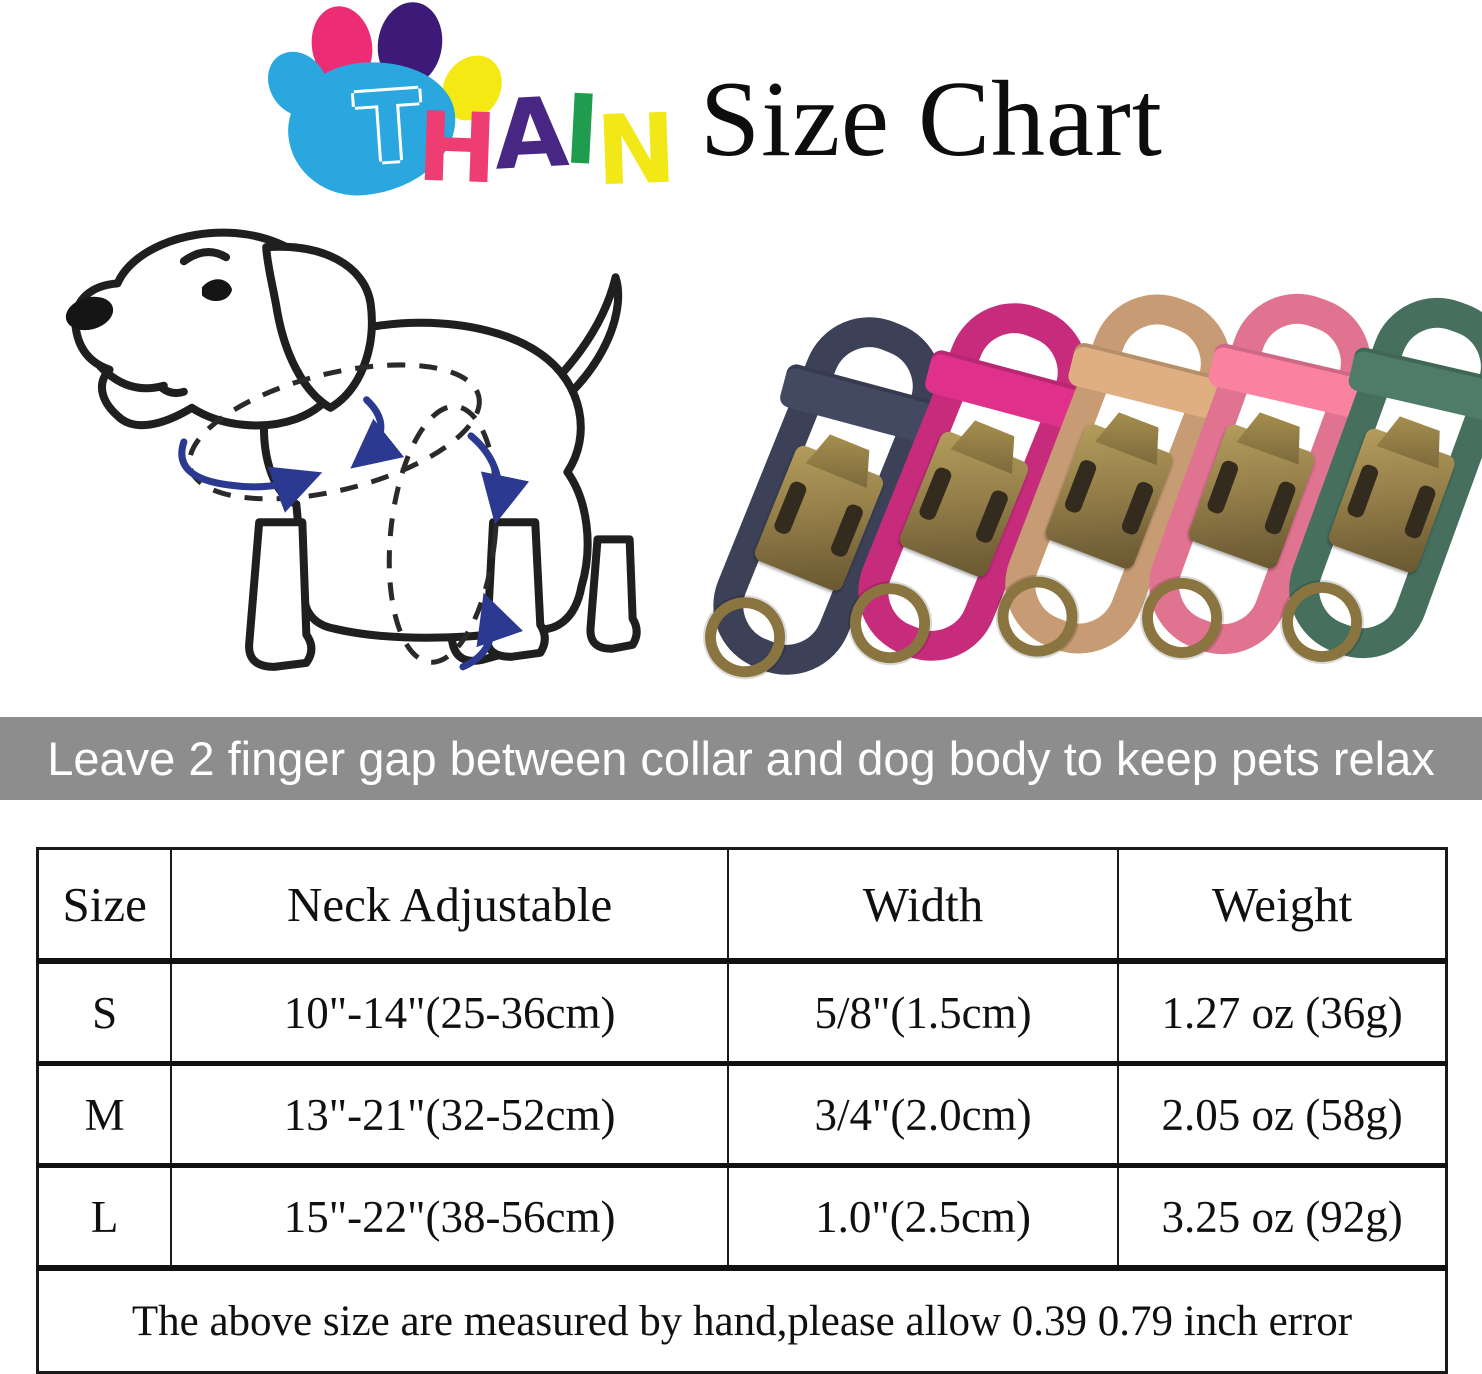  Describe the element at coordinates (104, 1013) in the screenshot. I see `cell-size: S` at that location.